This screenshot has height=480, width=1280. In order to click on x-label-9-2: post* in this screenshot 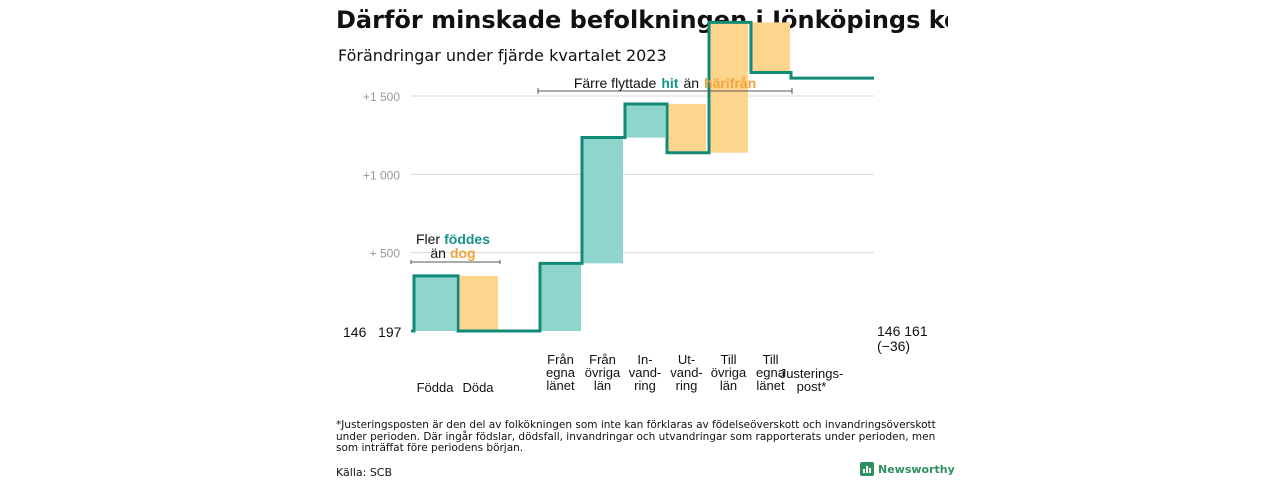, I will do `click(812, 386)`.